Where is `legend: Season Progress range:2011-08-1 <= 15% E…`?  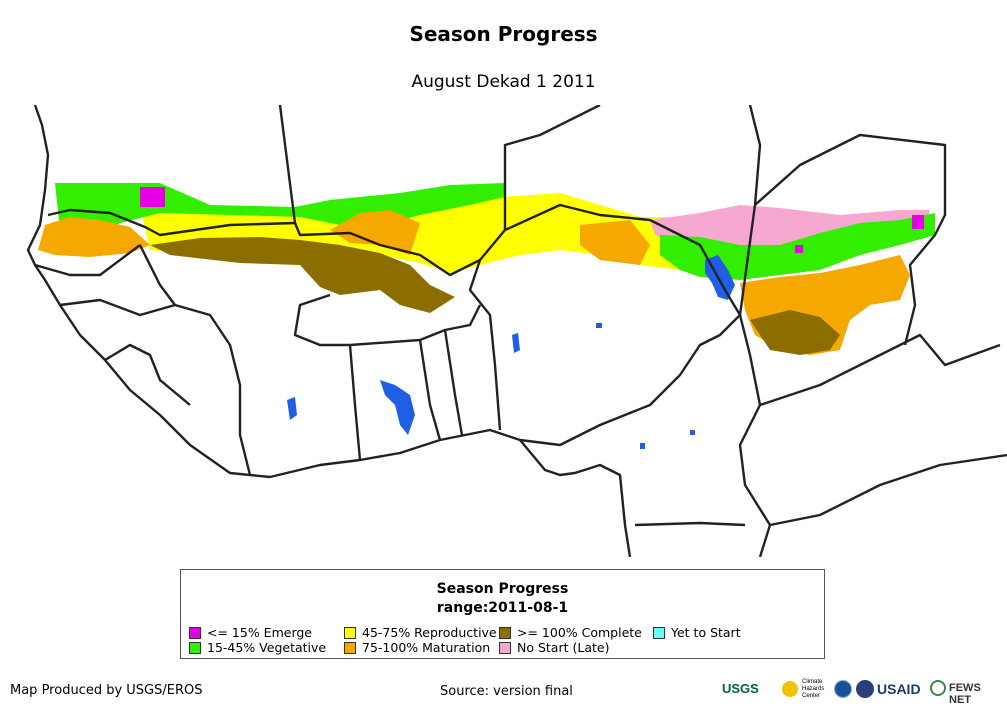 legend: Season Progress range:2011-08-1 <= 15% E… is located at coordinates (502, 614).